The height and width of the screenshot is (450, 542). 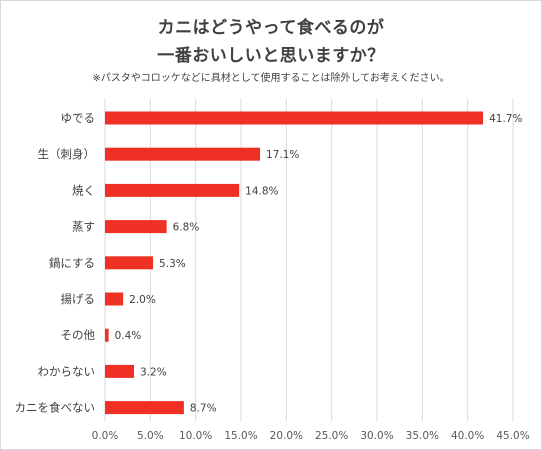 What do you see at coordinates (72, 263) in the screenshot?
I see `category-label: 鍋にする` at bounding box center [72, 263].